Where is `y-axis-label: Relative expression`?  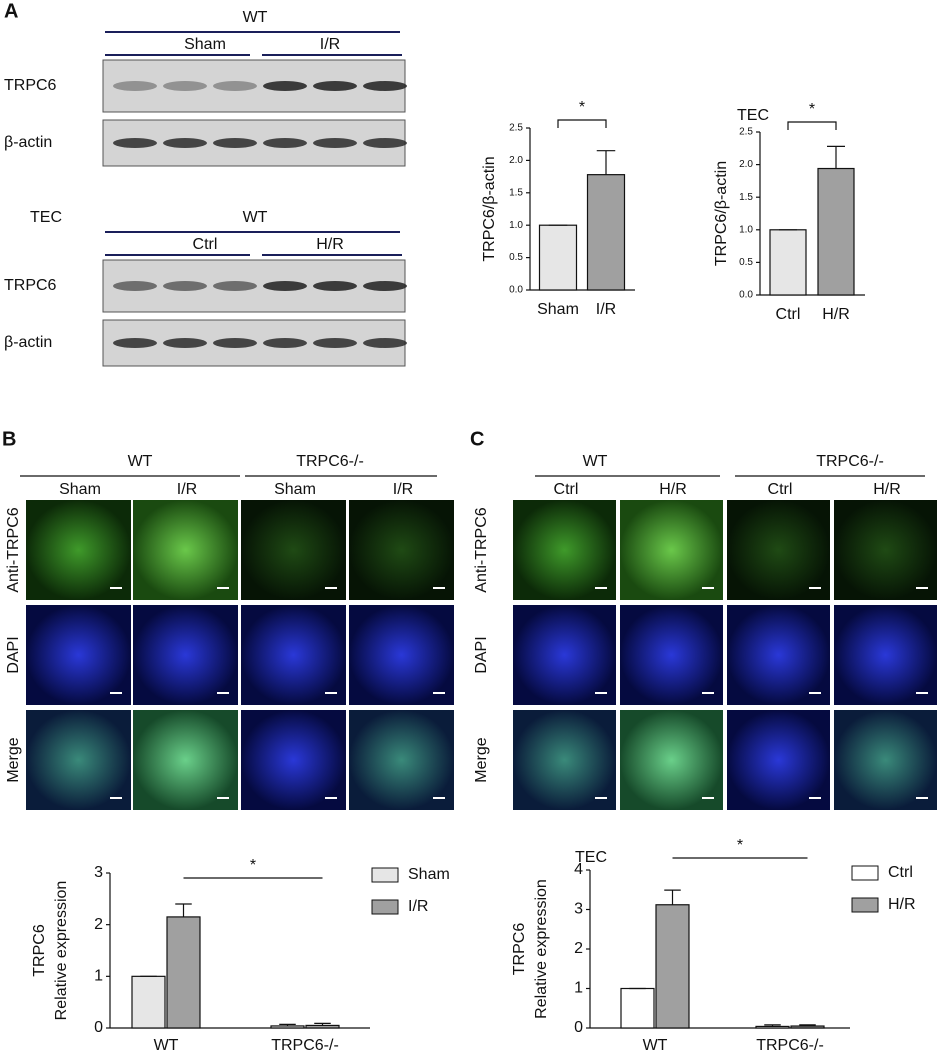 y-axis-label: Relative expression is located at coordinates (541, 949).